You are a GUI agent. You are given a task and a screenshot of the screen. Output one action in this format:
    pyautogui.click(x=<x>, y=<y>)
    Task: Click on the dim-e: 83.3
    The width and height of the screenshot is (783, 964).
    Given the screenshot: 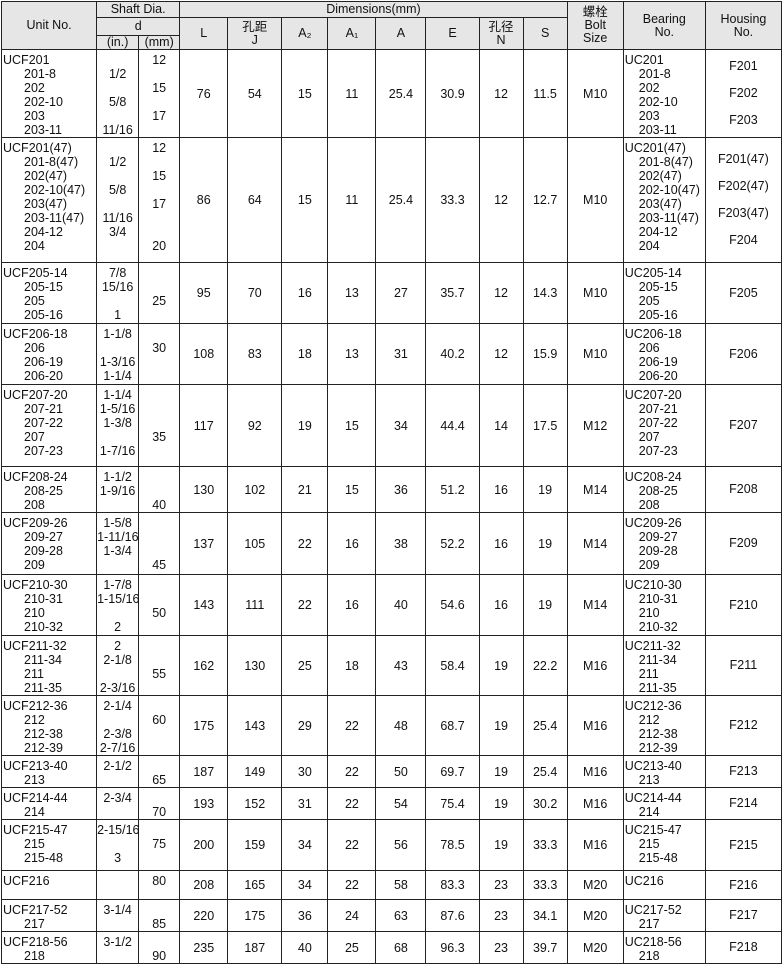 What is the action you would take?
    pyautogui.click(x=452, y=885)
    